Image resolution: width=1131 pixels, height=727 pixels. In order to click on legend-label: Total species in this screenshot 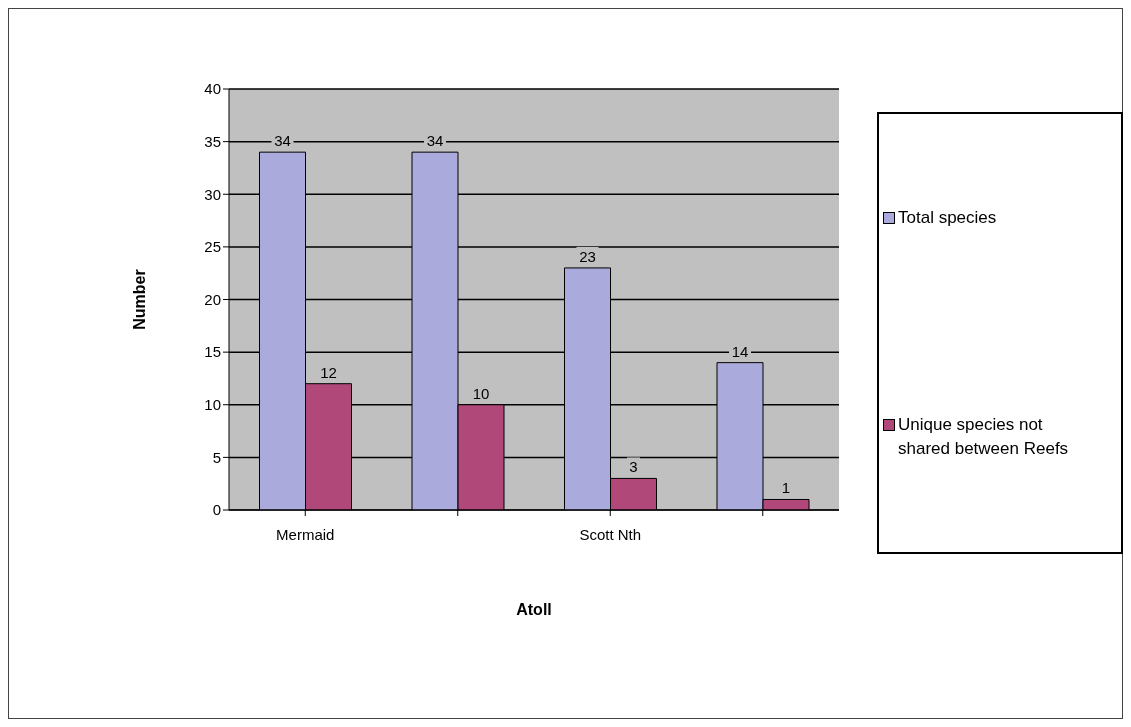, I will do `click(947, 217)`.